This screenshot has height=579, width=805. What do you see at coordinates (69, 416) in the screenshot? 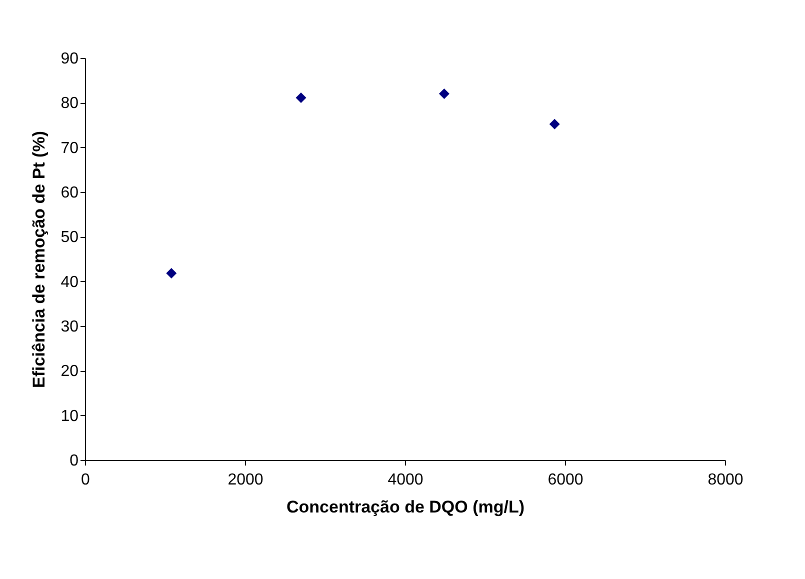
I see `y-tick-label: 10` at bounding box center [69, 416].